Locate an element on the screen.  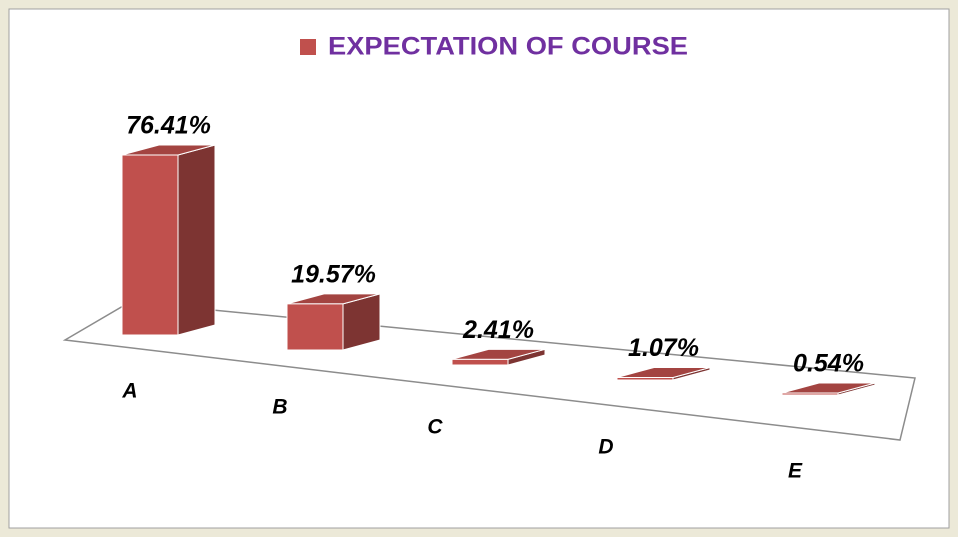
category-label: A is located at coordinates (129, 391).